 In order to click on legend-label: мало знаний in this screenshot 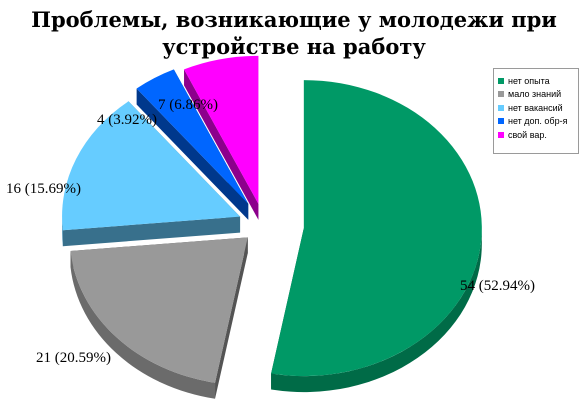, I will do `click(535, 94)`.